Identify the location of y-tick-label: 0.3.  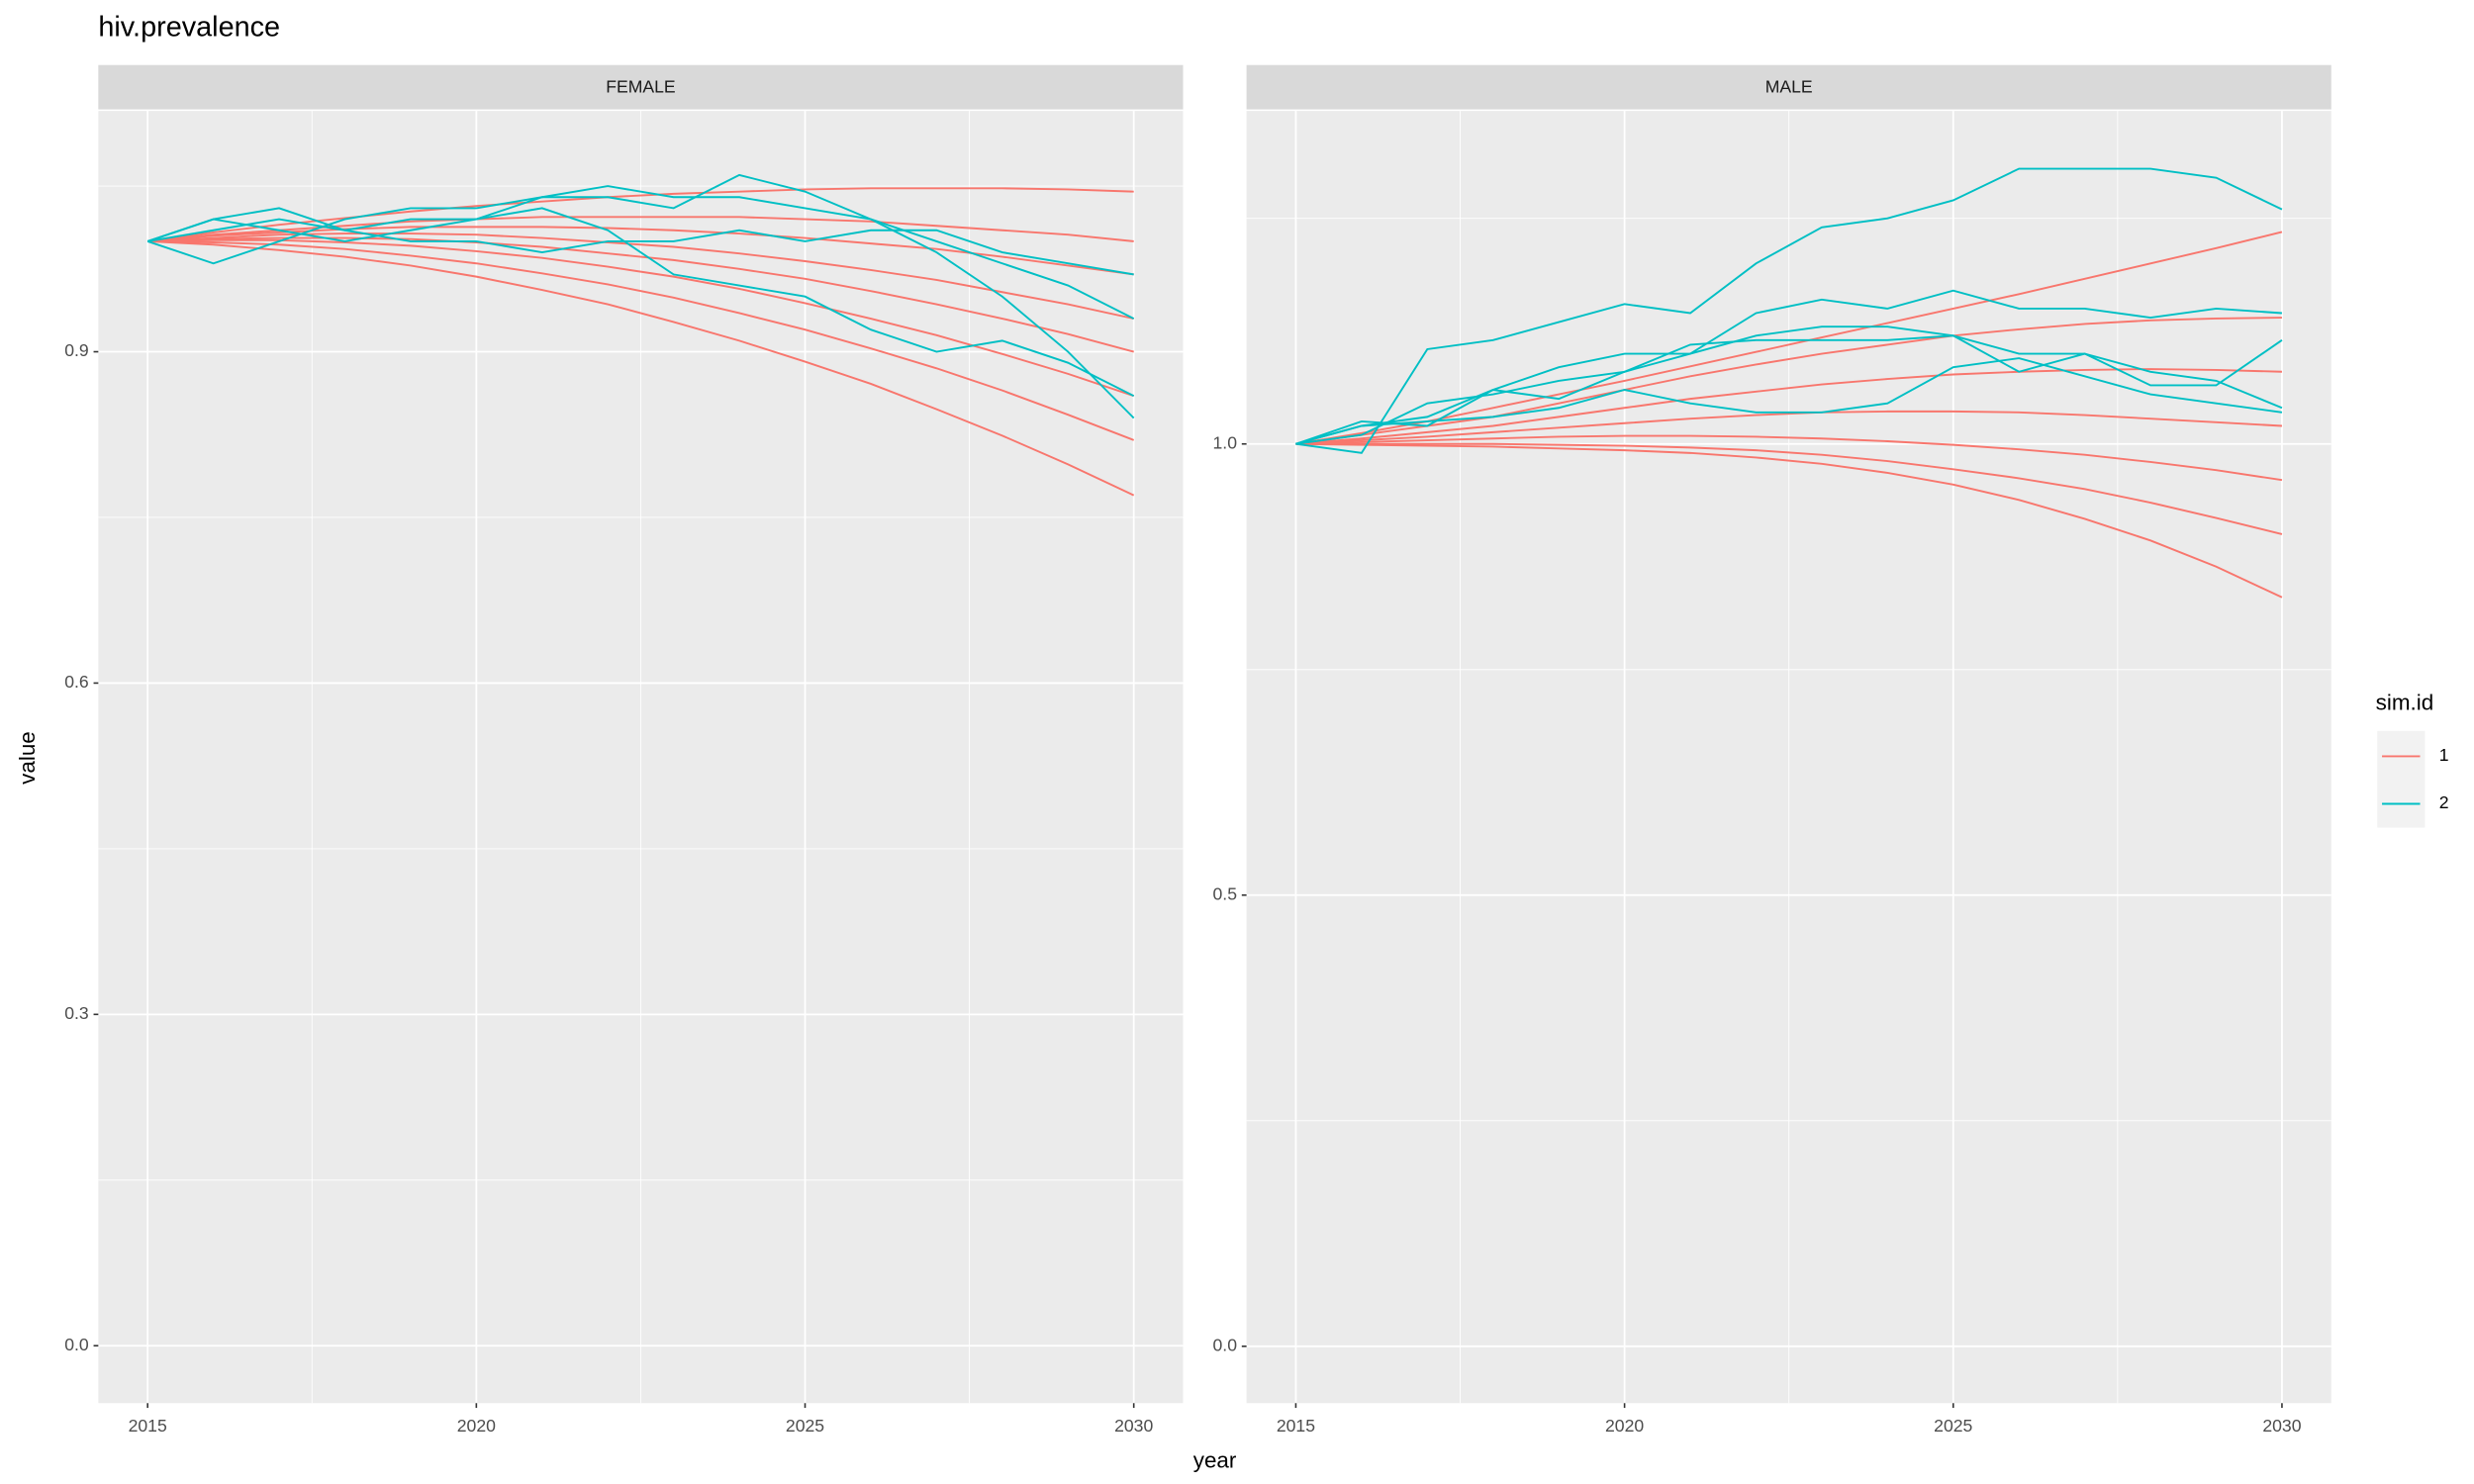
(77, 1013).